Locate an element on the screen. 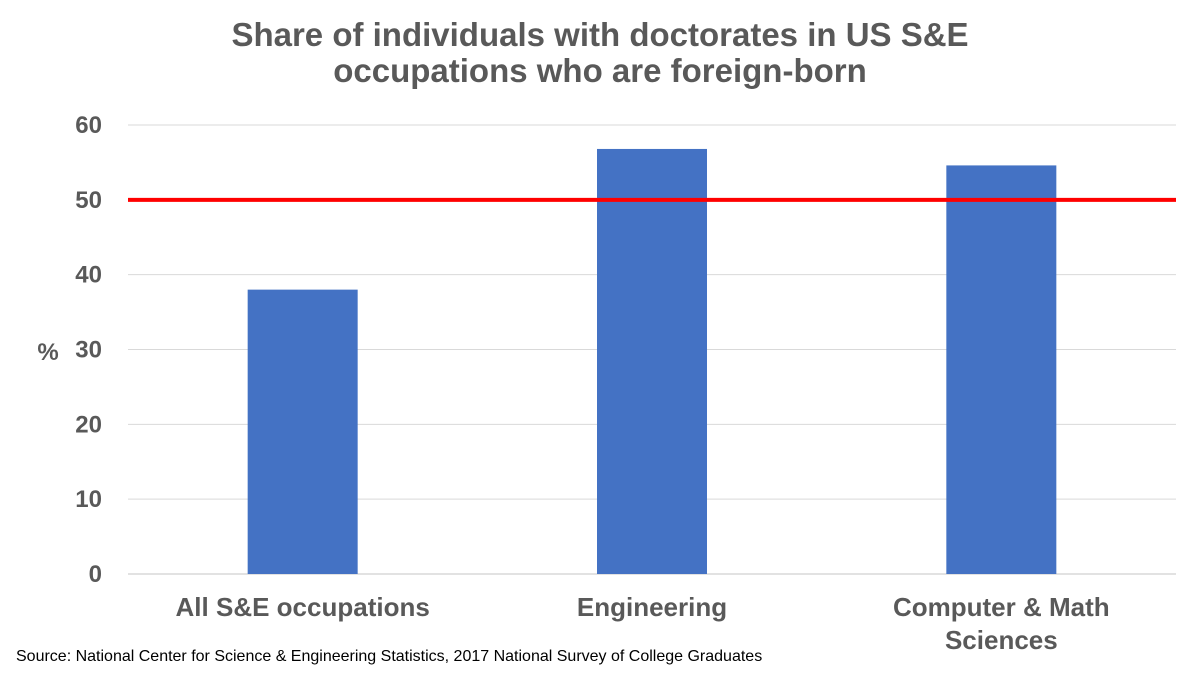 The image size is (1200, 677). x-category-label: Engineering is located at coordinates (652, 607).